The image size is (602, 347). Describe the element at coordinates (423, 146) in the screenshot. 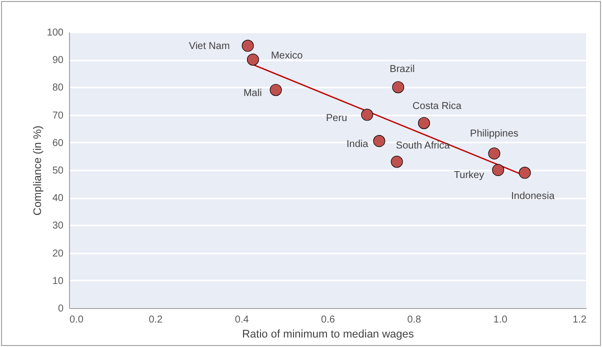

I see `annotation: South Africa` at that location.